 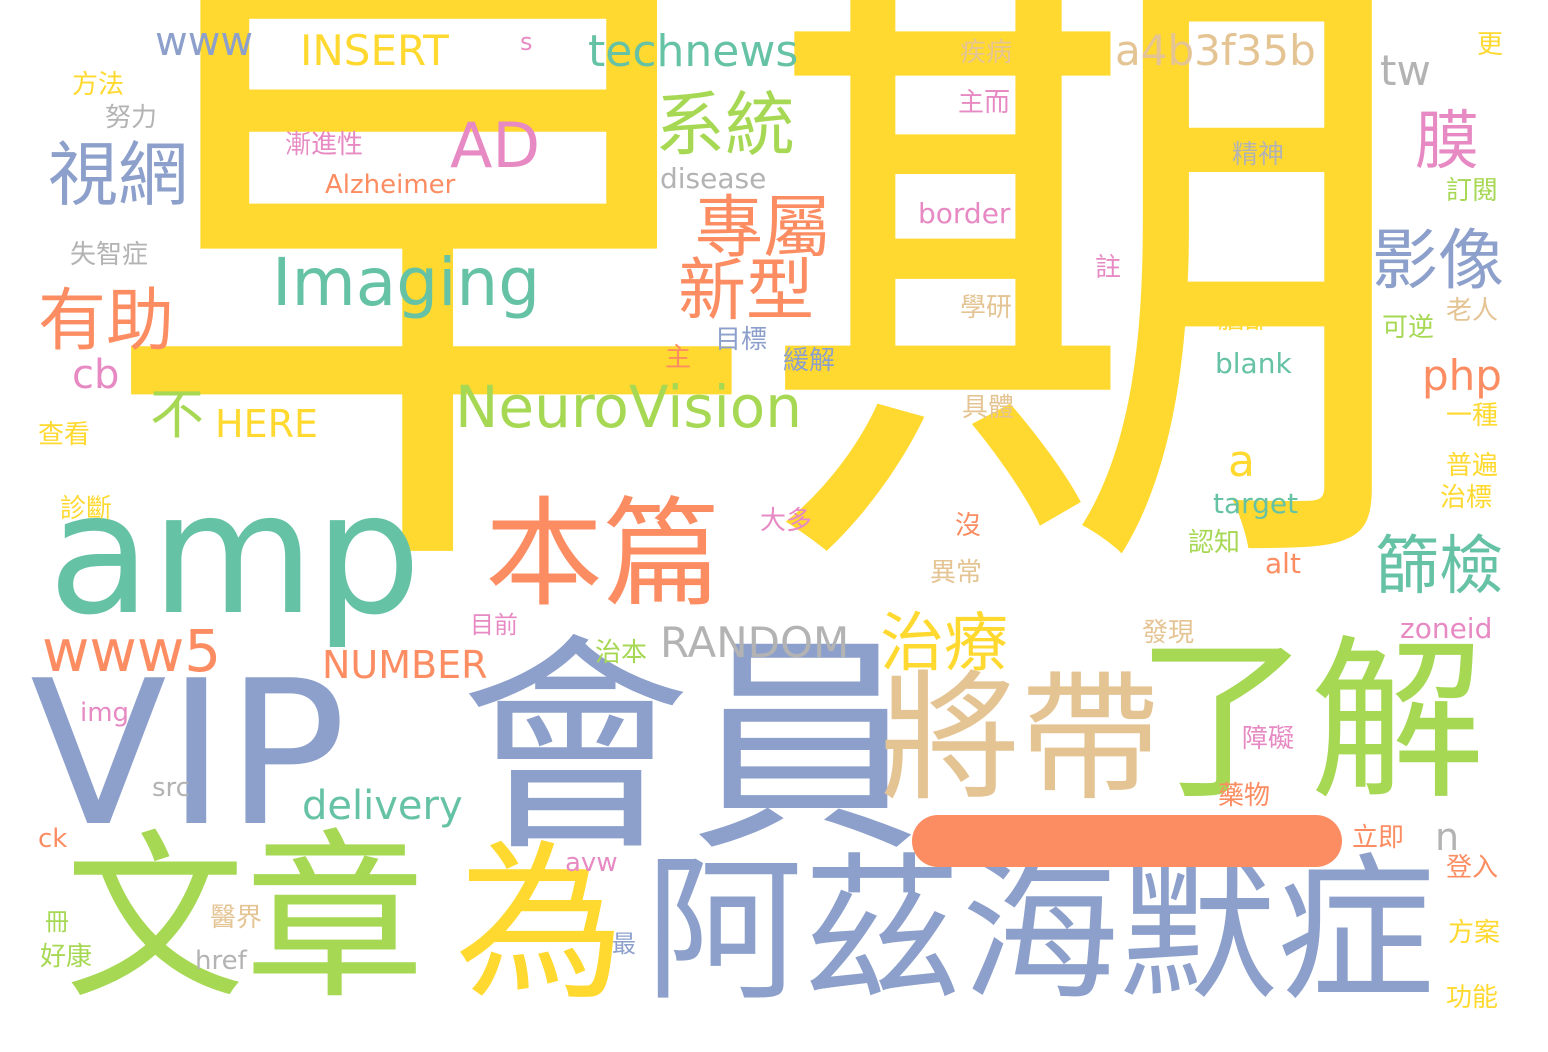 What do you see at coordinates (1378, 838) in the screenshot?
I see `word-liji: 立即` at bounding box center [1378, 838].